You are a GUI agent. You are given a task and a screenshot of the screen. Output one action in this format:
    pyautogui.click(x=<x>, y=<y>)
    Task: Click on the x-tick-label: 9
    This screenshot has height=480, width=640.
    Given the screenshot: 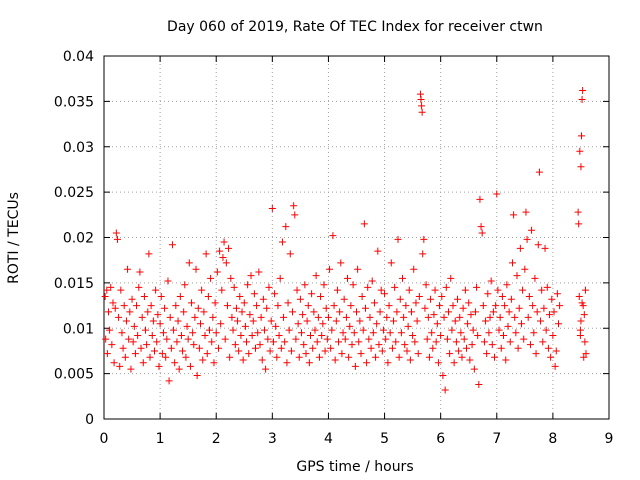 What is the action you would take?
    pyautogui.click(x=609, y=439)
    